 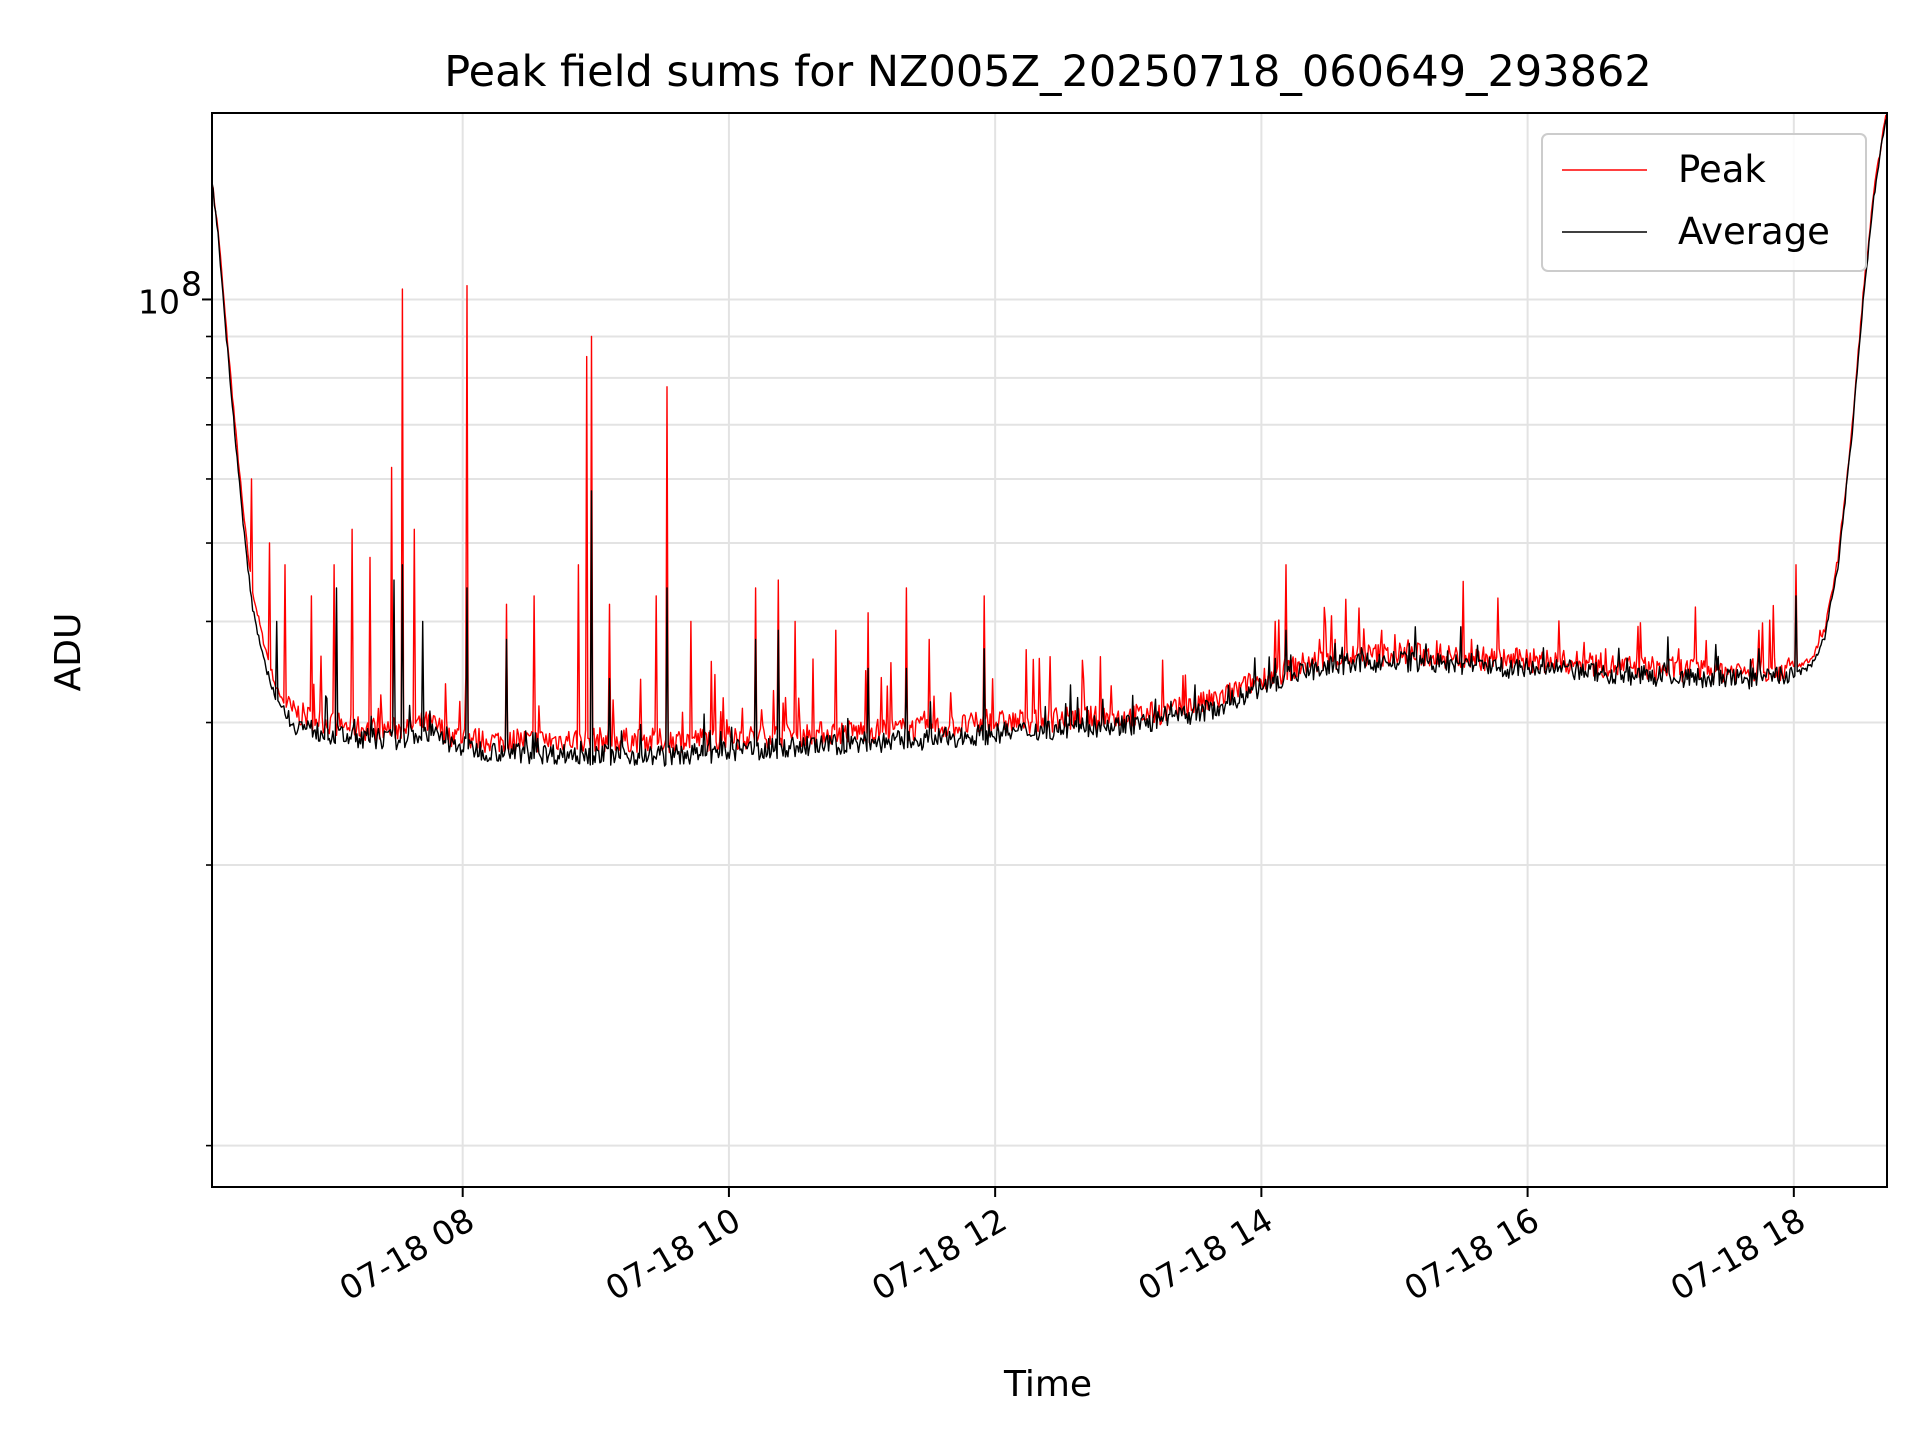 I want to click on x-axis-label: Time, so click(x=1047, y=1384).